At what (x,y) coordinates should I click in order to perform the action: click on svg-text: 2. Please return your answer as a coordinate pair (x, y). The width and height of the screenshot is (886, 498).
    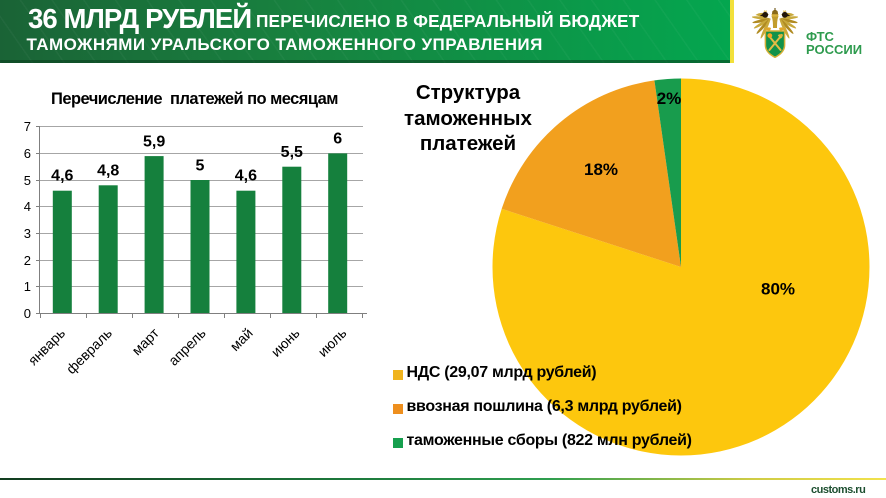
    Looking at the image, I should click on (27, 260).